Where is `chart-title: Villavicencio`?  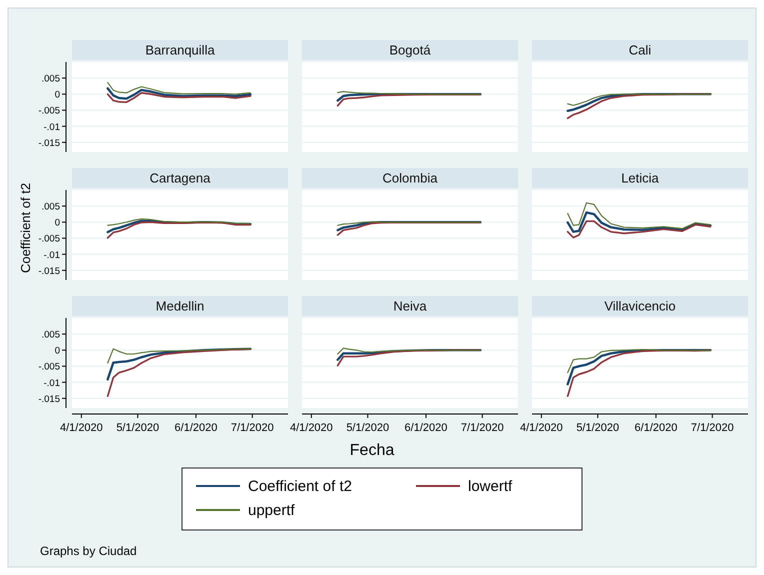
chart-title: Villavicencio is located at coordinates (640, 306).